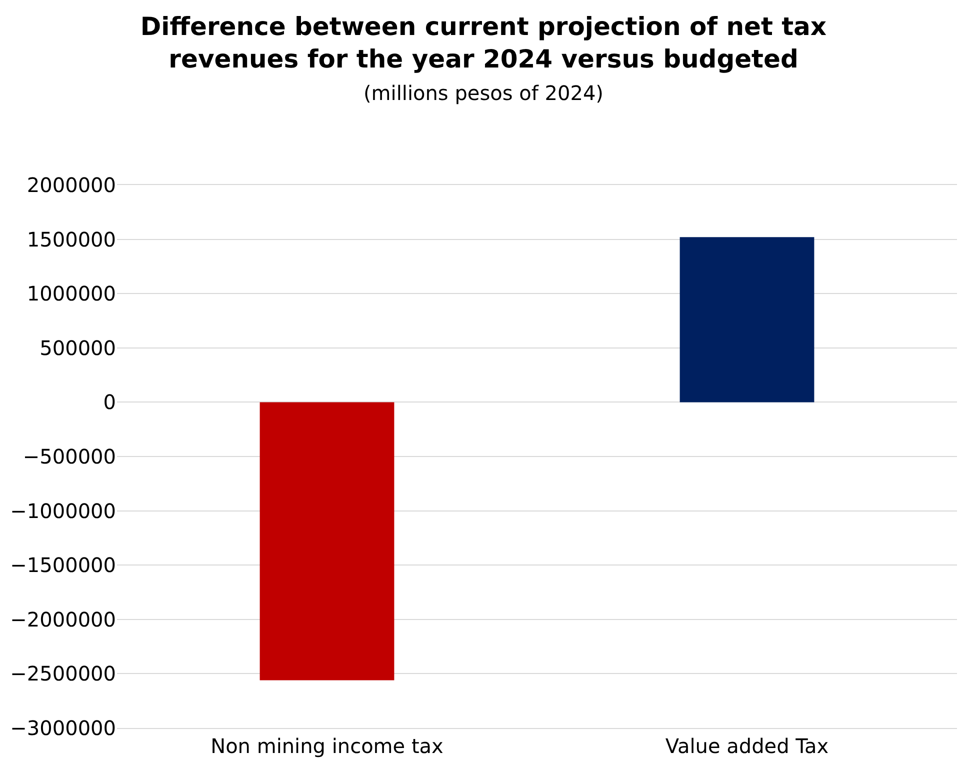 This screenshot has width=967, height=778. Describe the element at coordinates (71, 239) in the screenshot. I see `y-tick-label: 1500000` at that location.